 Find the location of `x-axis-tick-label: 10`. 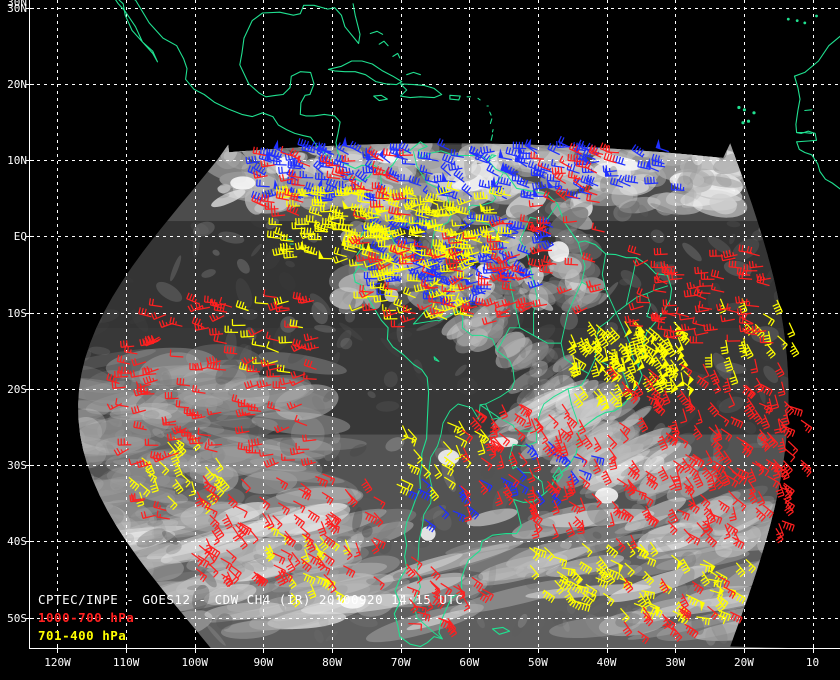

x-axis-tick-label: 10 is located at coordinates (812, 662).